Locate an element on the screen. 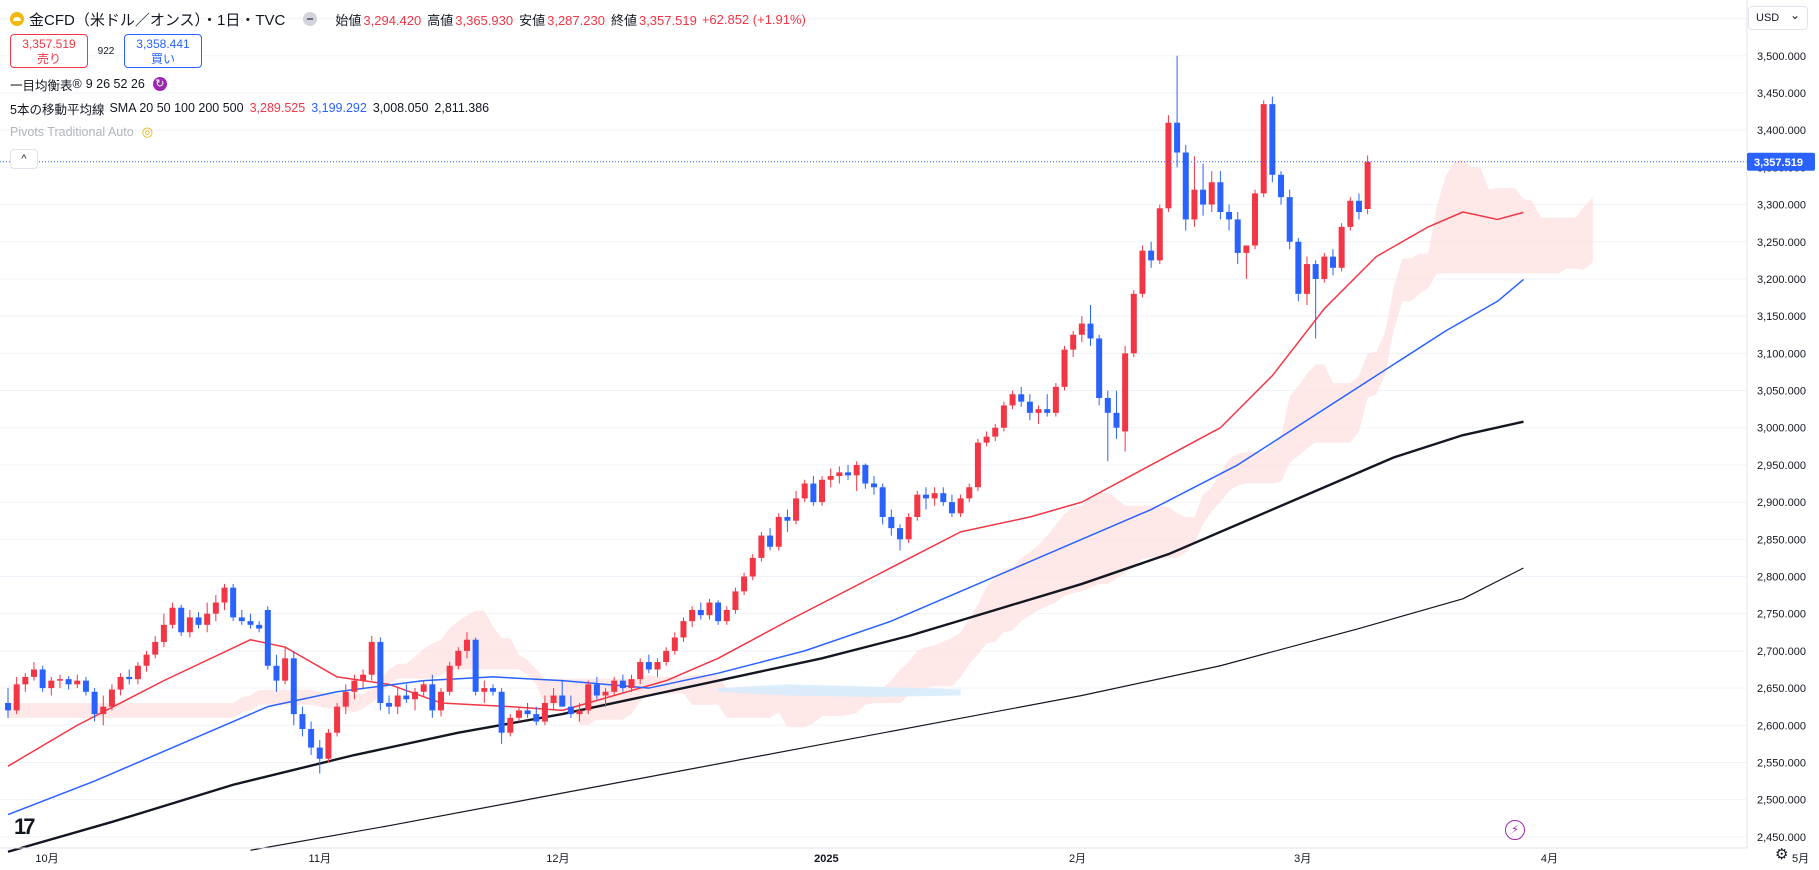 This screenshot has height=870, width=1819. hidden-eye-icon: ◎ is located at coordinates (147, 131).